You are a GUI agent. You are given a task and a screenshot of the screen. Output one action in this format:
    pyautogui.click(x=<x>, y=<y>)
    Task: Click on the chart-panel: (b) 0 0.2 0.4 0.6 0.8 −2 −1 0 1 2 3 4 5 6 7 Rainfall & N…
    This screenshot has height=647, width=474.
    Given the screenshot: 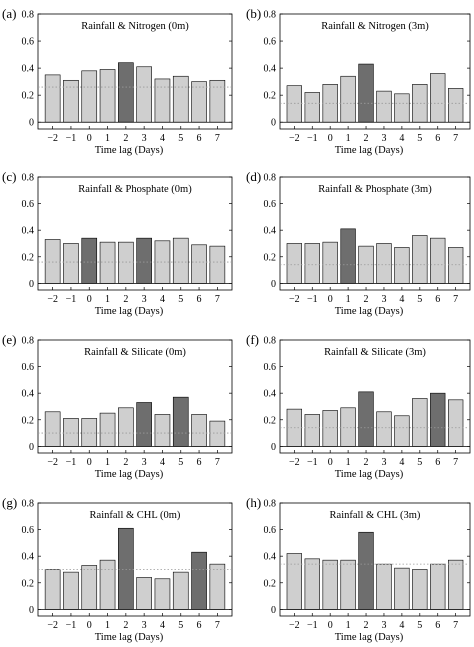 What is the action you would take?
    pyautogui.click(x=358, y=81)
    